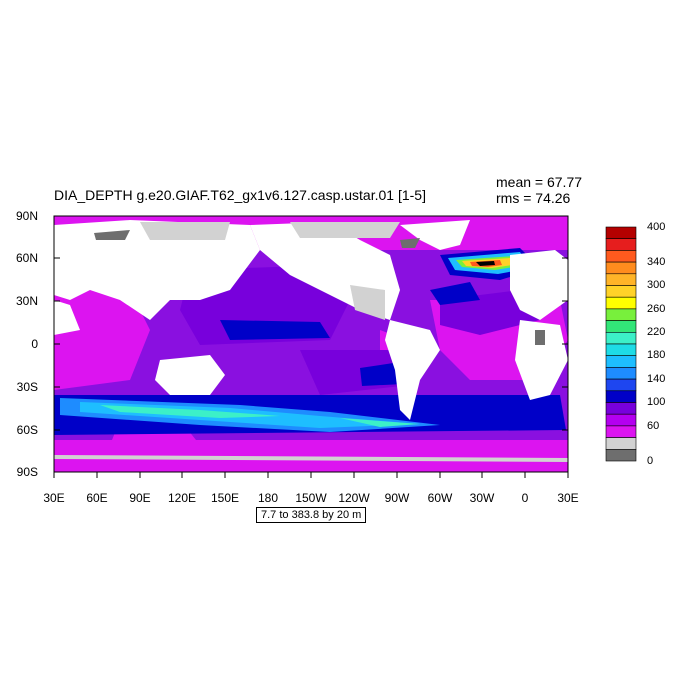 This screenshot has width=700, height=700. Describe the element at coordinates (656, 262) in the screenshot. I see `colorbar-label: 340` at that location.